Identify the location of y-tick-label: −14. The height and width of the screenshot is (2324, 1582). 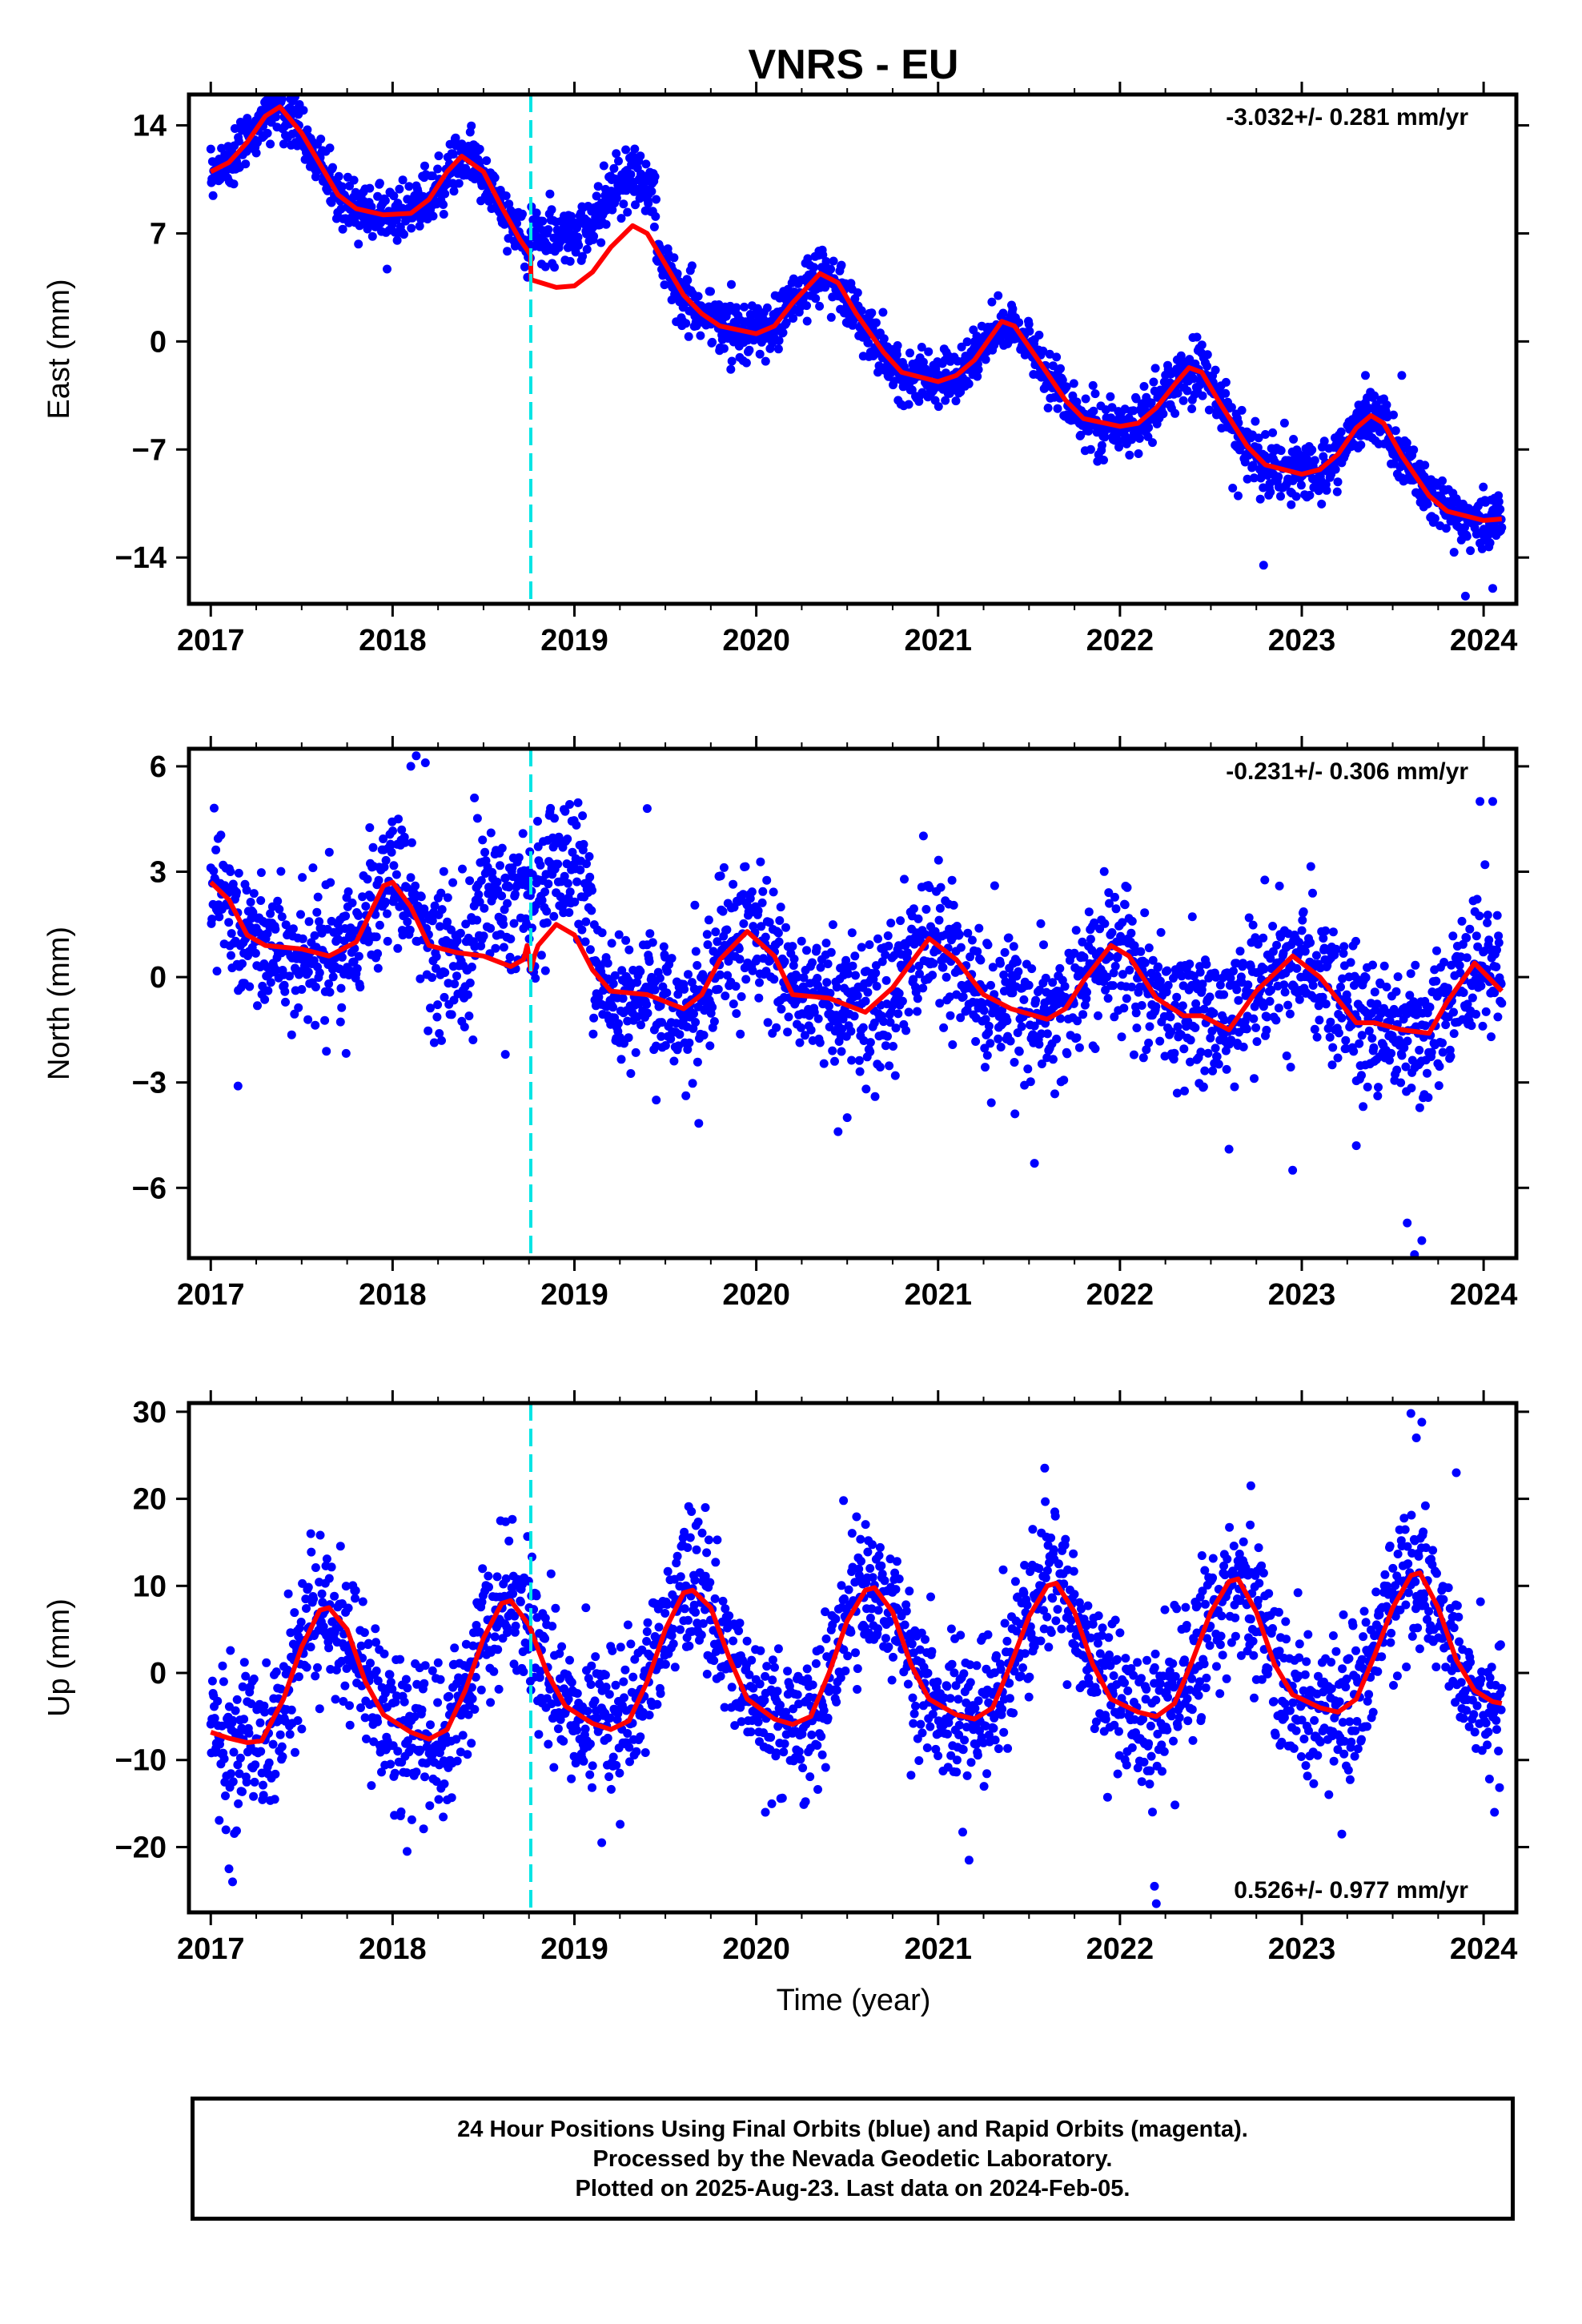
(141, 558).